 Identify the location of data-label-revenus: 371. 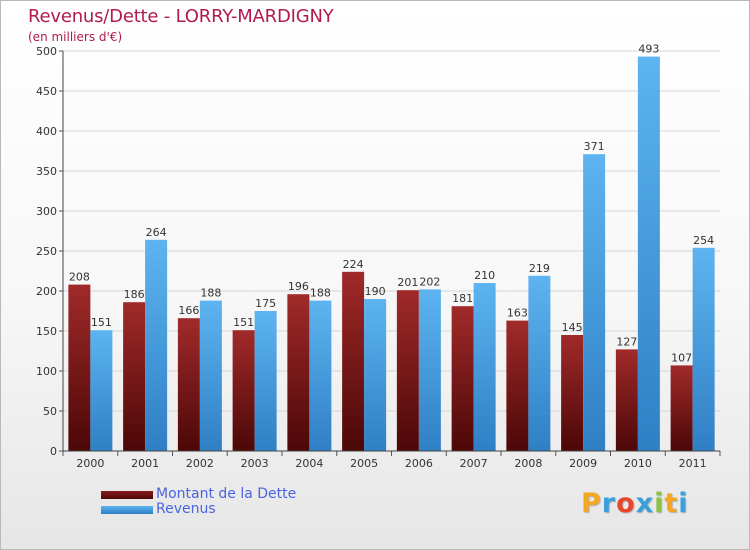
(594, 146).